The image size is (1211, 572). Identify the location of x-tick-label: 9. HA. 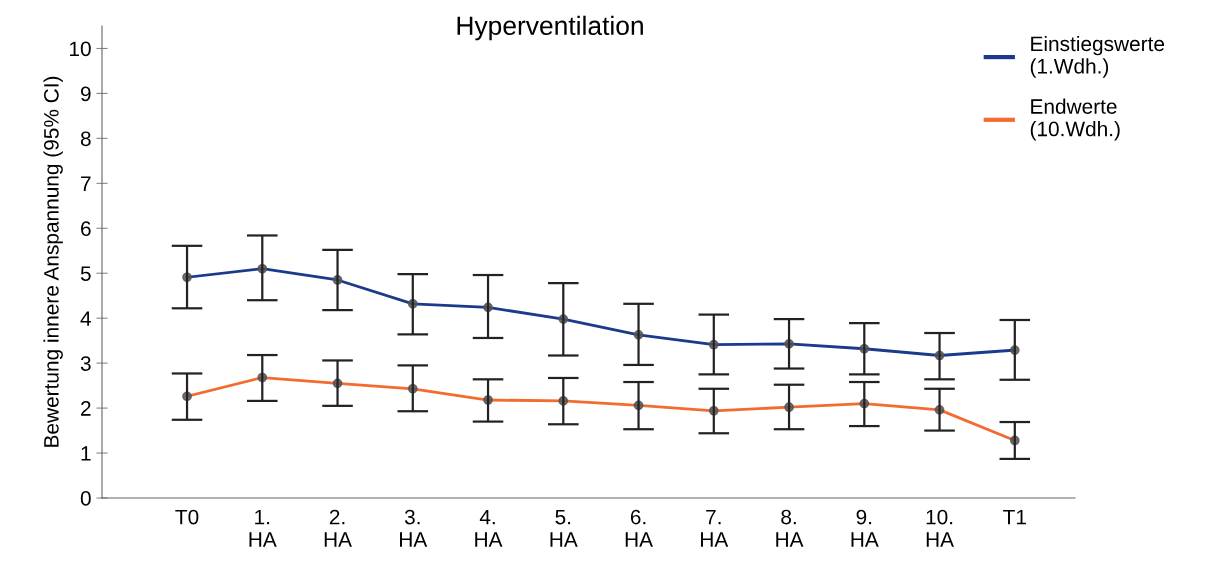
(865, 528).